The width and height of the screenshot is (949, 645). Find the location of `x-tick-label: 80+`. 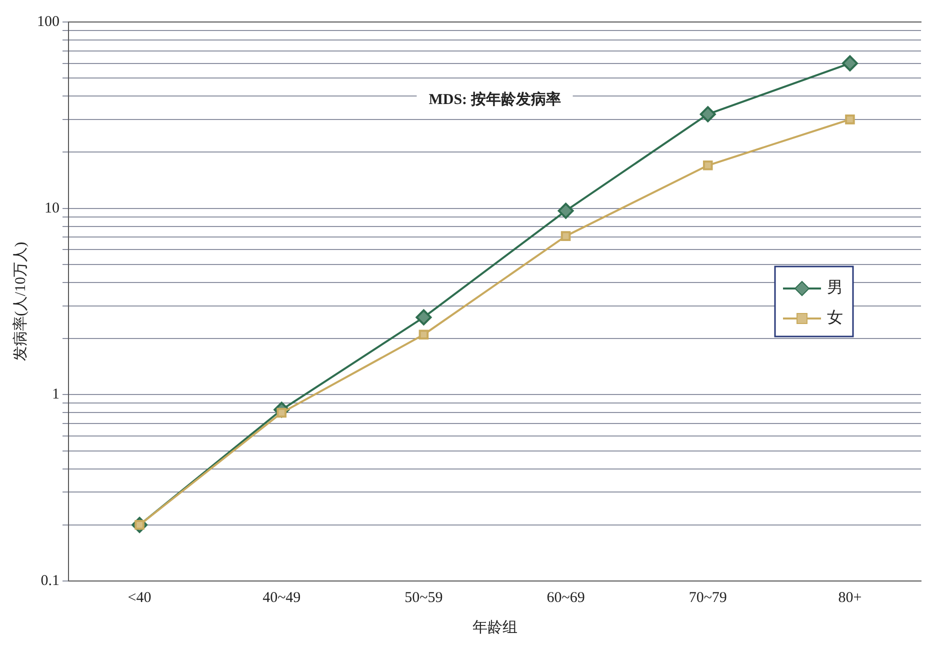

x-tick-label: 80+ is located at coordinates (850, 598).